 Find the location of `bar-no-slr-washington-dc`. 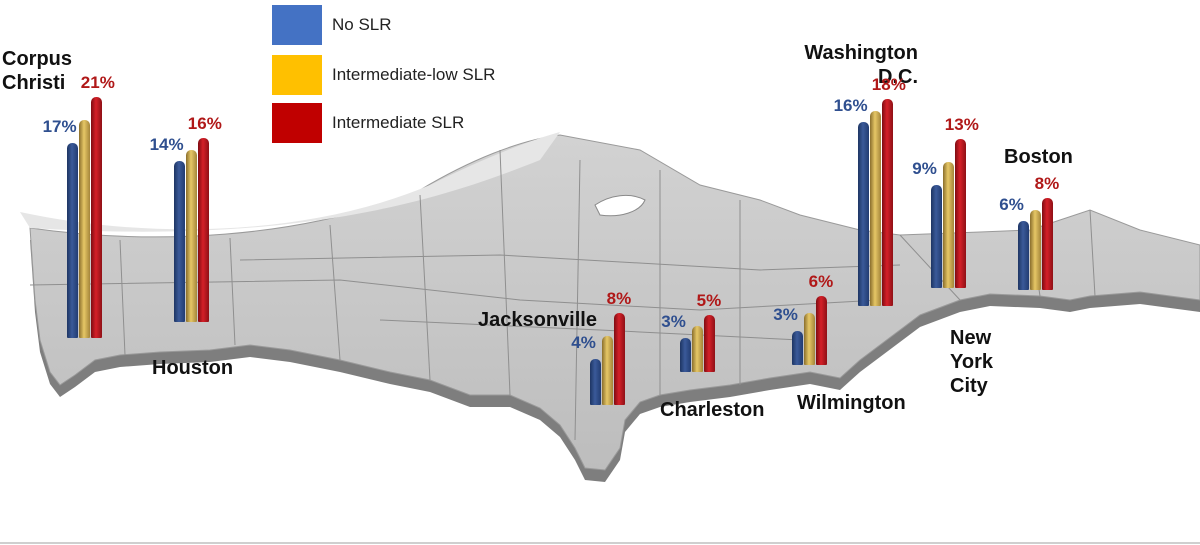

bar-no-slr-washington-dc is located at coordinates (863, 214).